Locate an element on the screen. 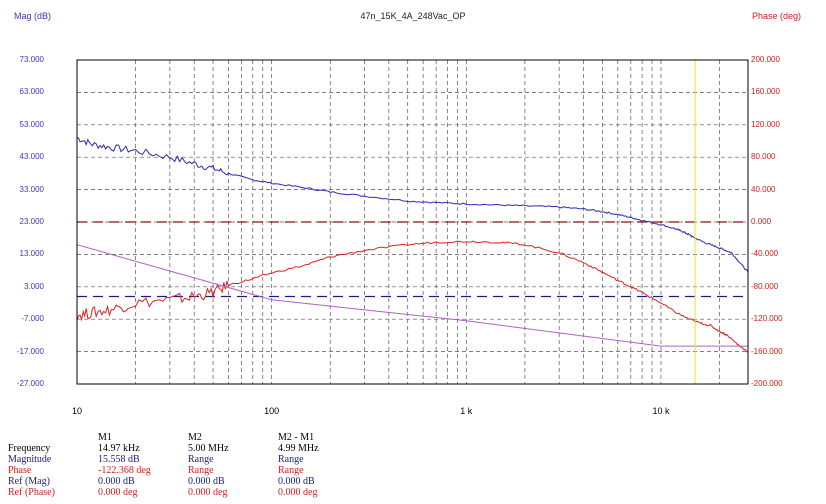 The height and width of the screenshot is (504, 826). m1-value: 0.000 dB is located at coordinates (116, 481).